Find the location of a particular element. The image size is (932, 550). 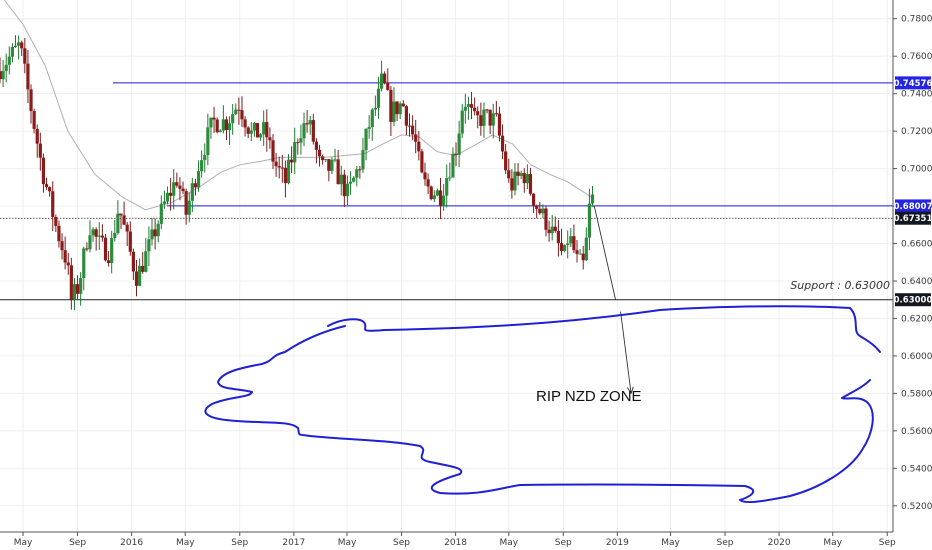

rip-zone-drawing is located at coordinates (604, 329).